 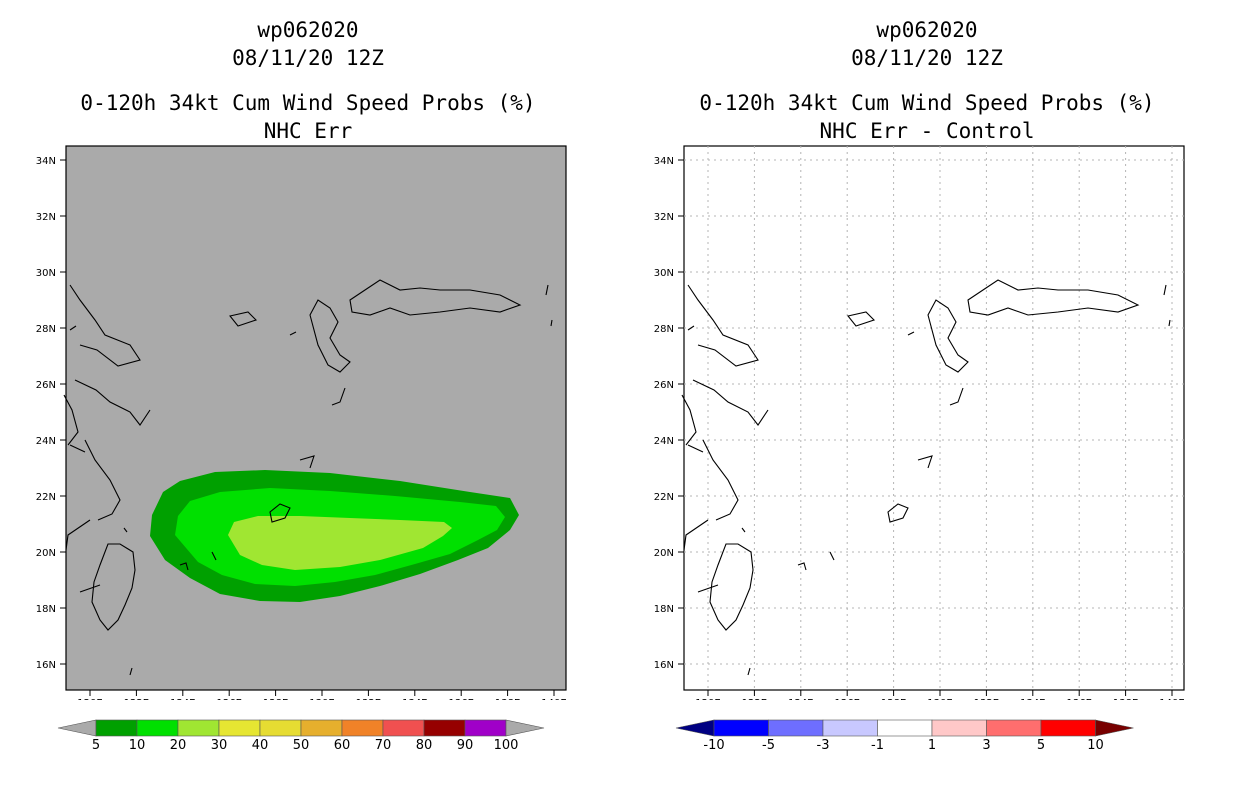 What do you see at coordinates (178, 745) in the screenshot?
I see `colorbar-label: 20` at bounding box center [178, 745].